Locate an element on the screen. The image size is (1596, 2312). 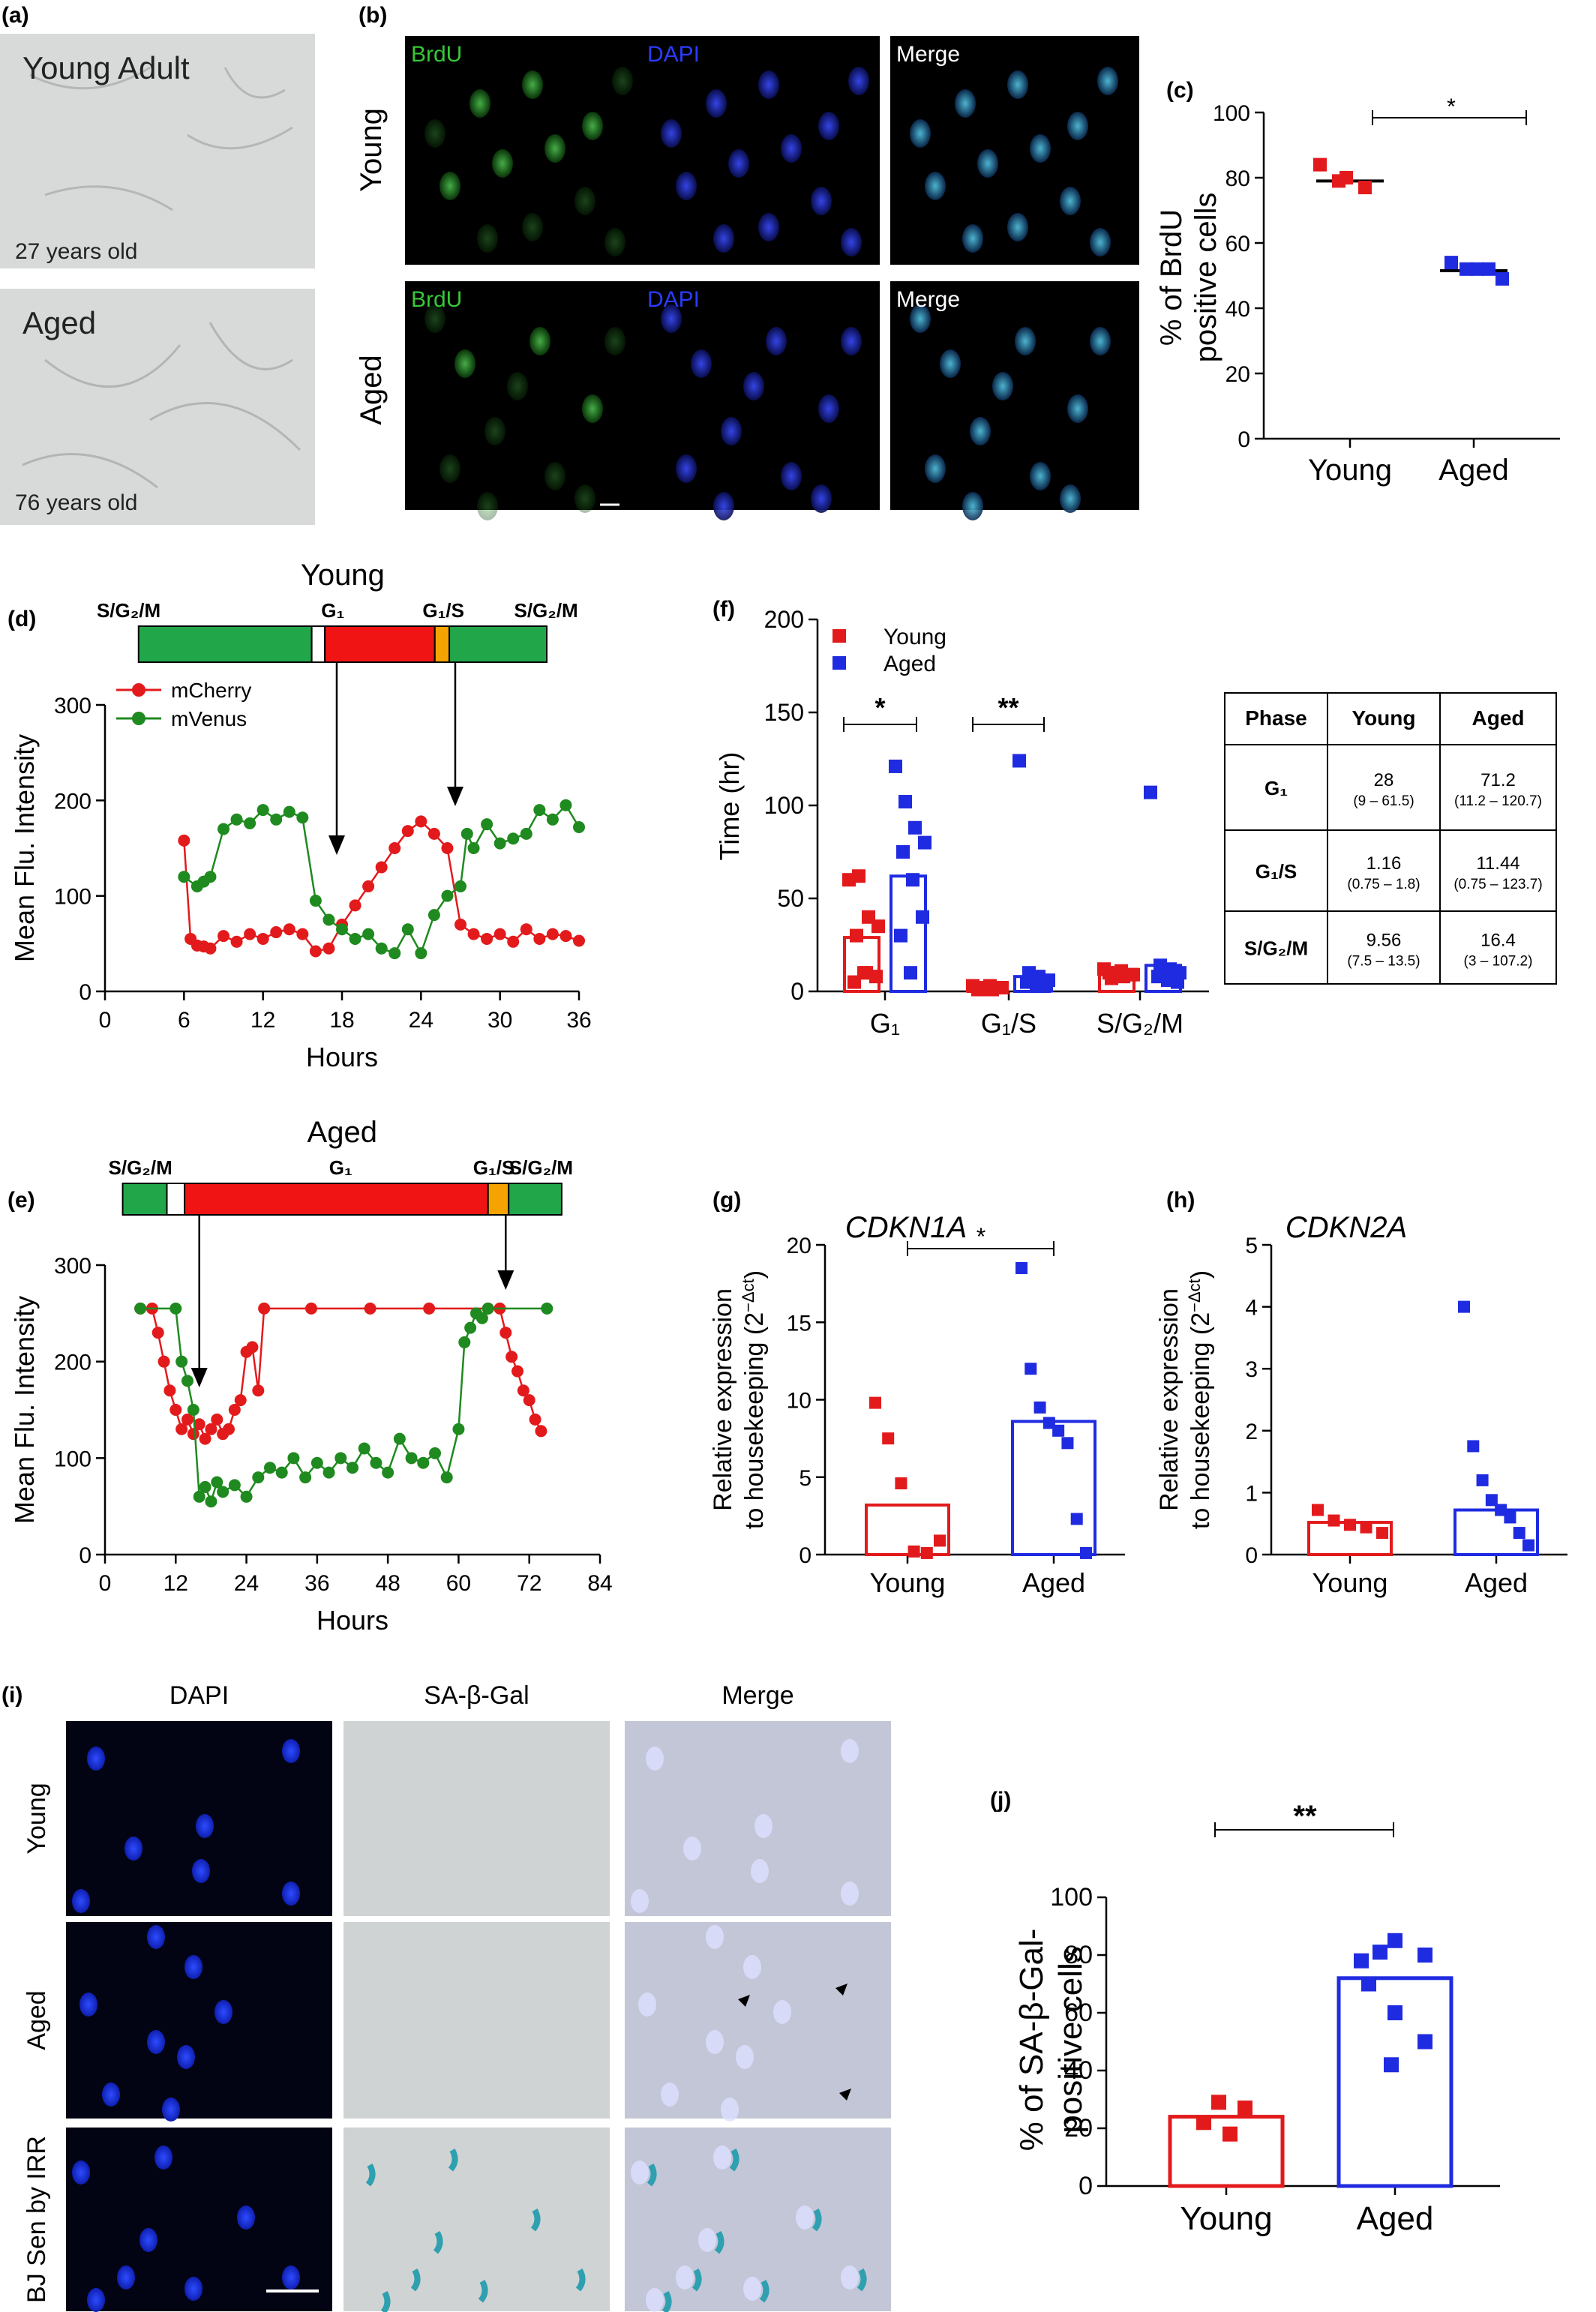
i-column-label: DAPI is located at coordinates (199, 1696).